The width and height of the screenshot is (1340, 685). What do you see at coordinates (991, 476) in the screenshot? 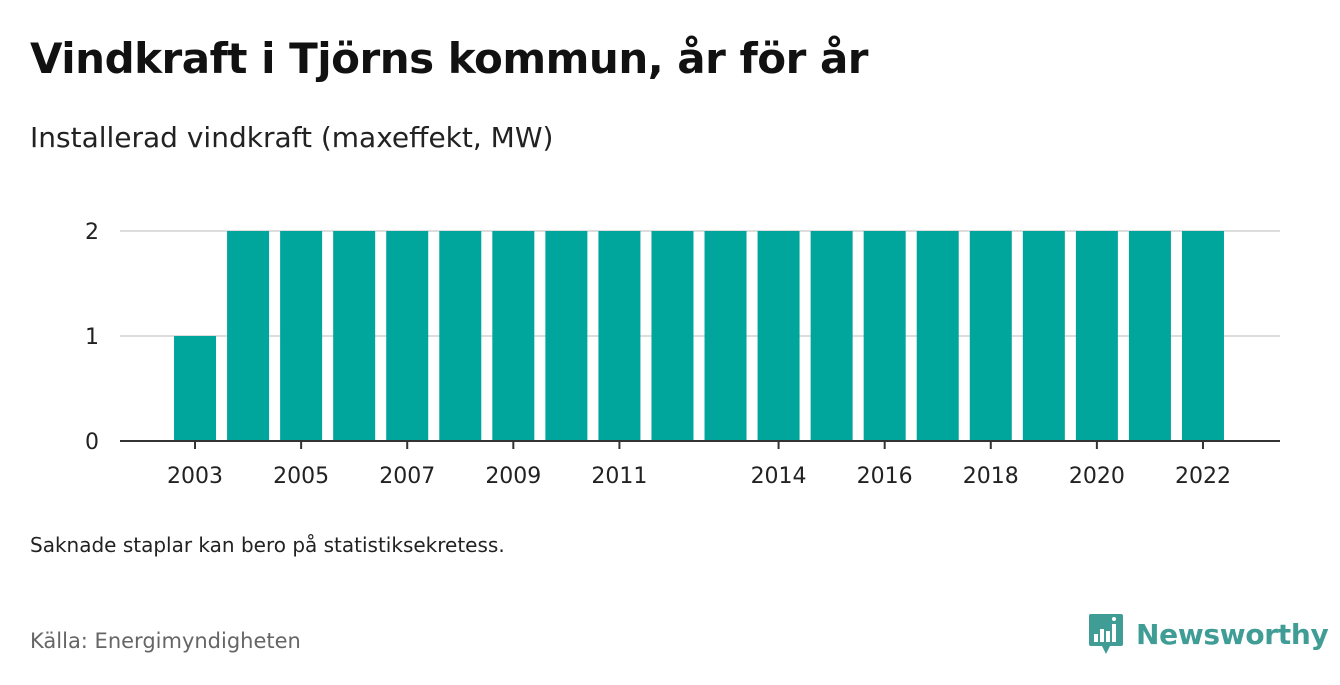
I see `x-tick-label: 2018` at bounding box center [991, 476].